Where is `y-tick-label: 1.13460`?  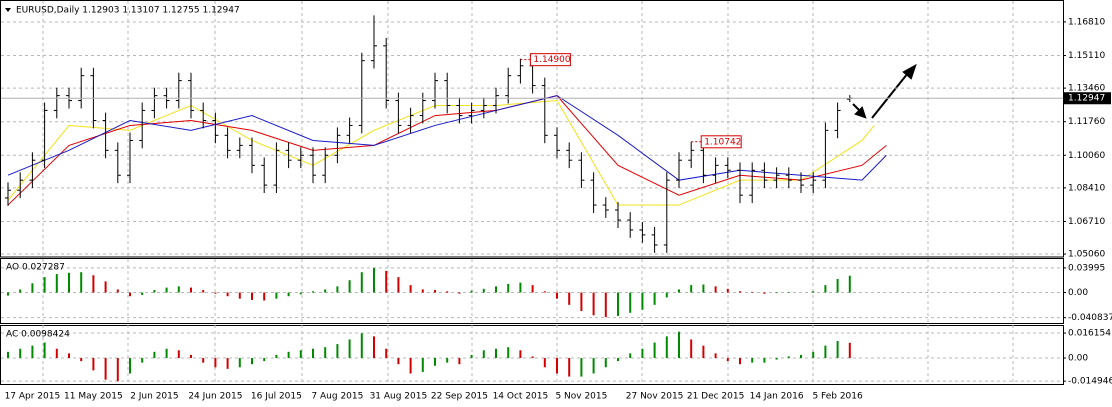 y-tick-label: 1.13460 is located at coordinates (1086, 89).